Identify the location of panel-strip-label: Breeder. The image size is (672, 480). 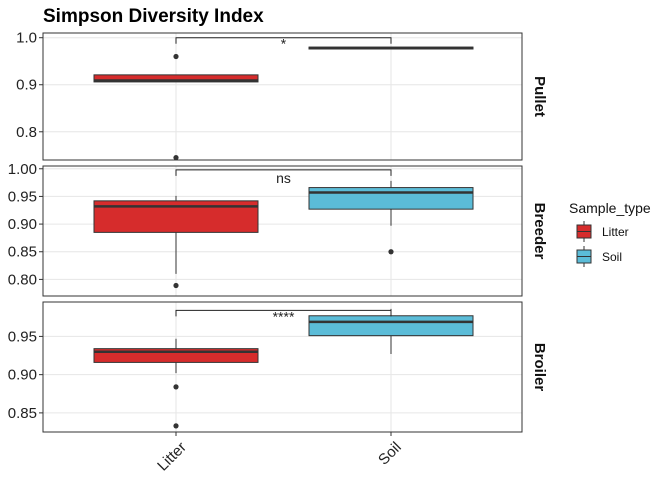
(539, 231).